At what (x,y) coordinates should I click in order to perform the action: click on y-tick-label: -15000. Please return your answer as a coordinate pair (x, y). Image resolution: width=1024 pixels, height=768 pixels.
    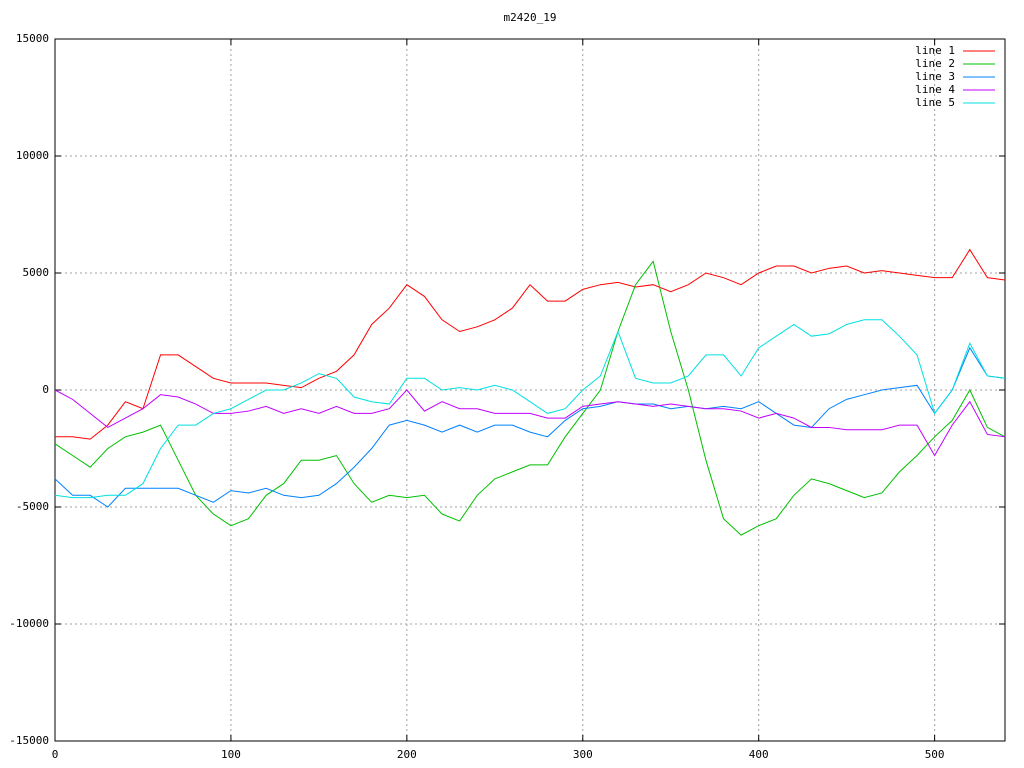
    Looking at the image, I should click on (29, 740).